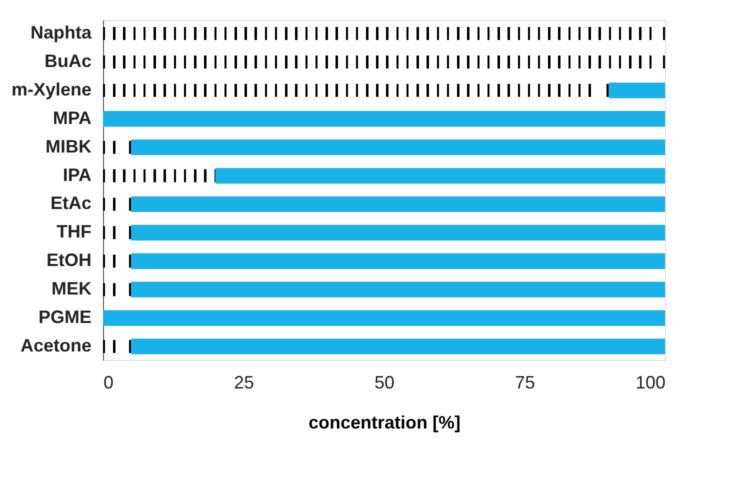  Describe the element at coordinates (71, 203) in the screenshot. I see `y-tick-label: EtAc` at that location.